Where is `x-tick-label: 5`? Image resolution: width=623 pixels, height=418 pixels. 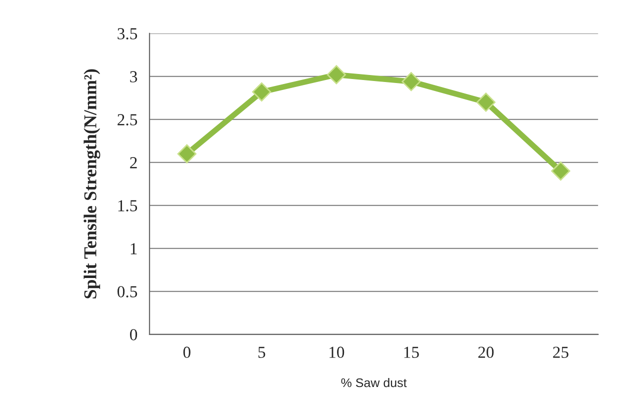
x-tick-label: 5 is located at coordinates (262, 352).